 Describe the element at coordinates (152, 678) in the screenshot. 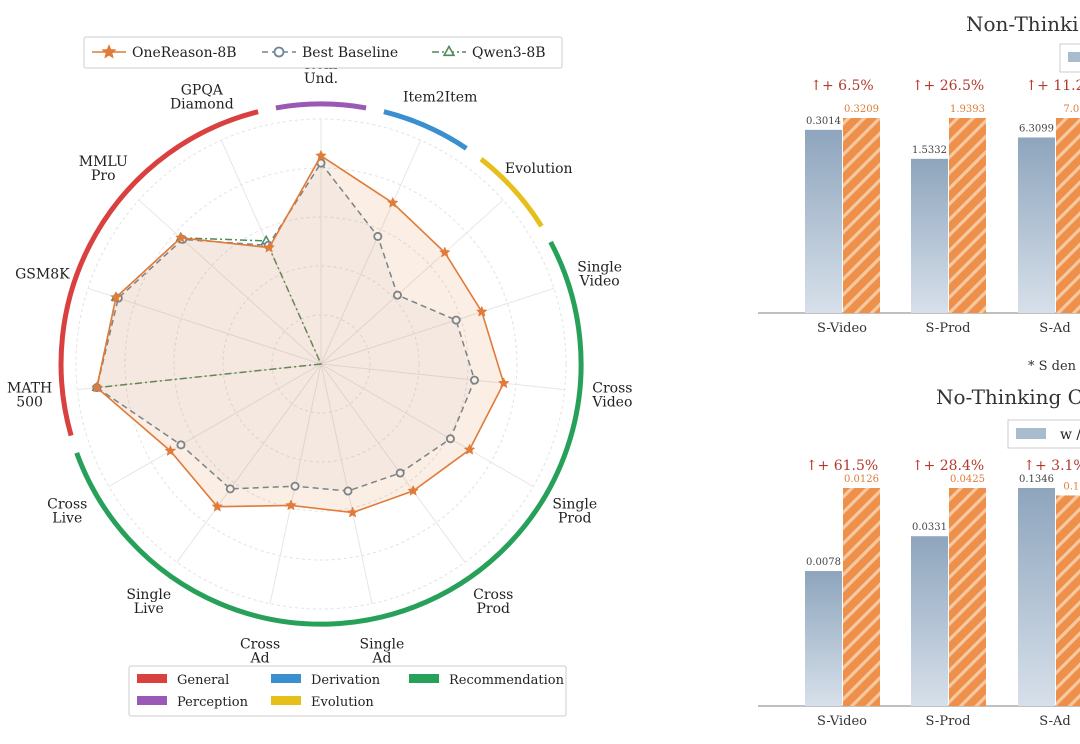

I see `category-swatch-general` at that location.